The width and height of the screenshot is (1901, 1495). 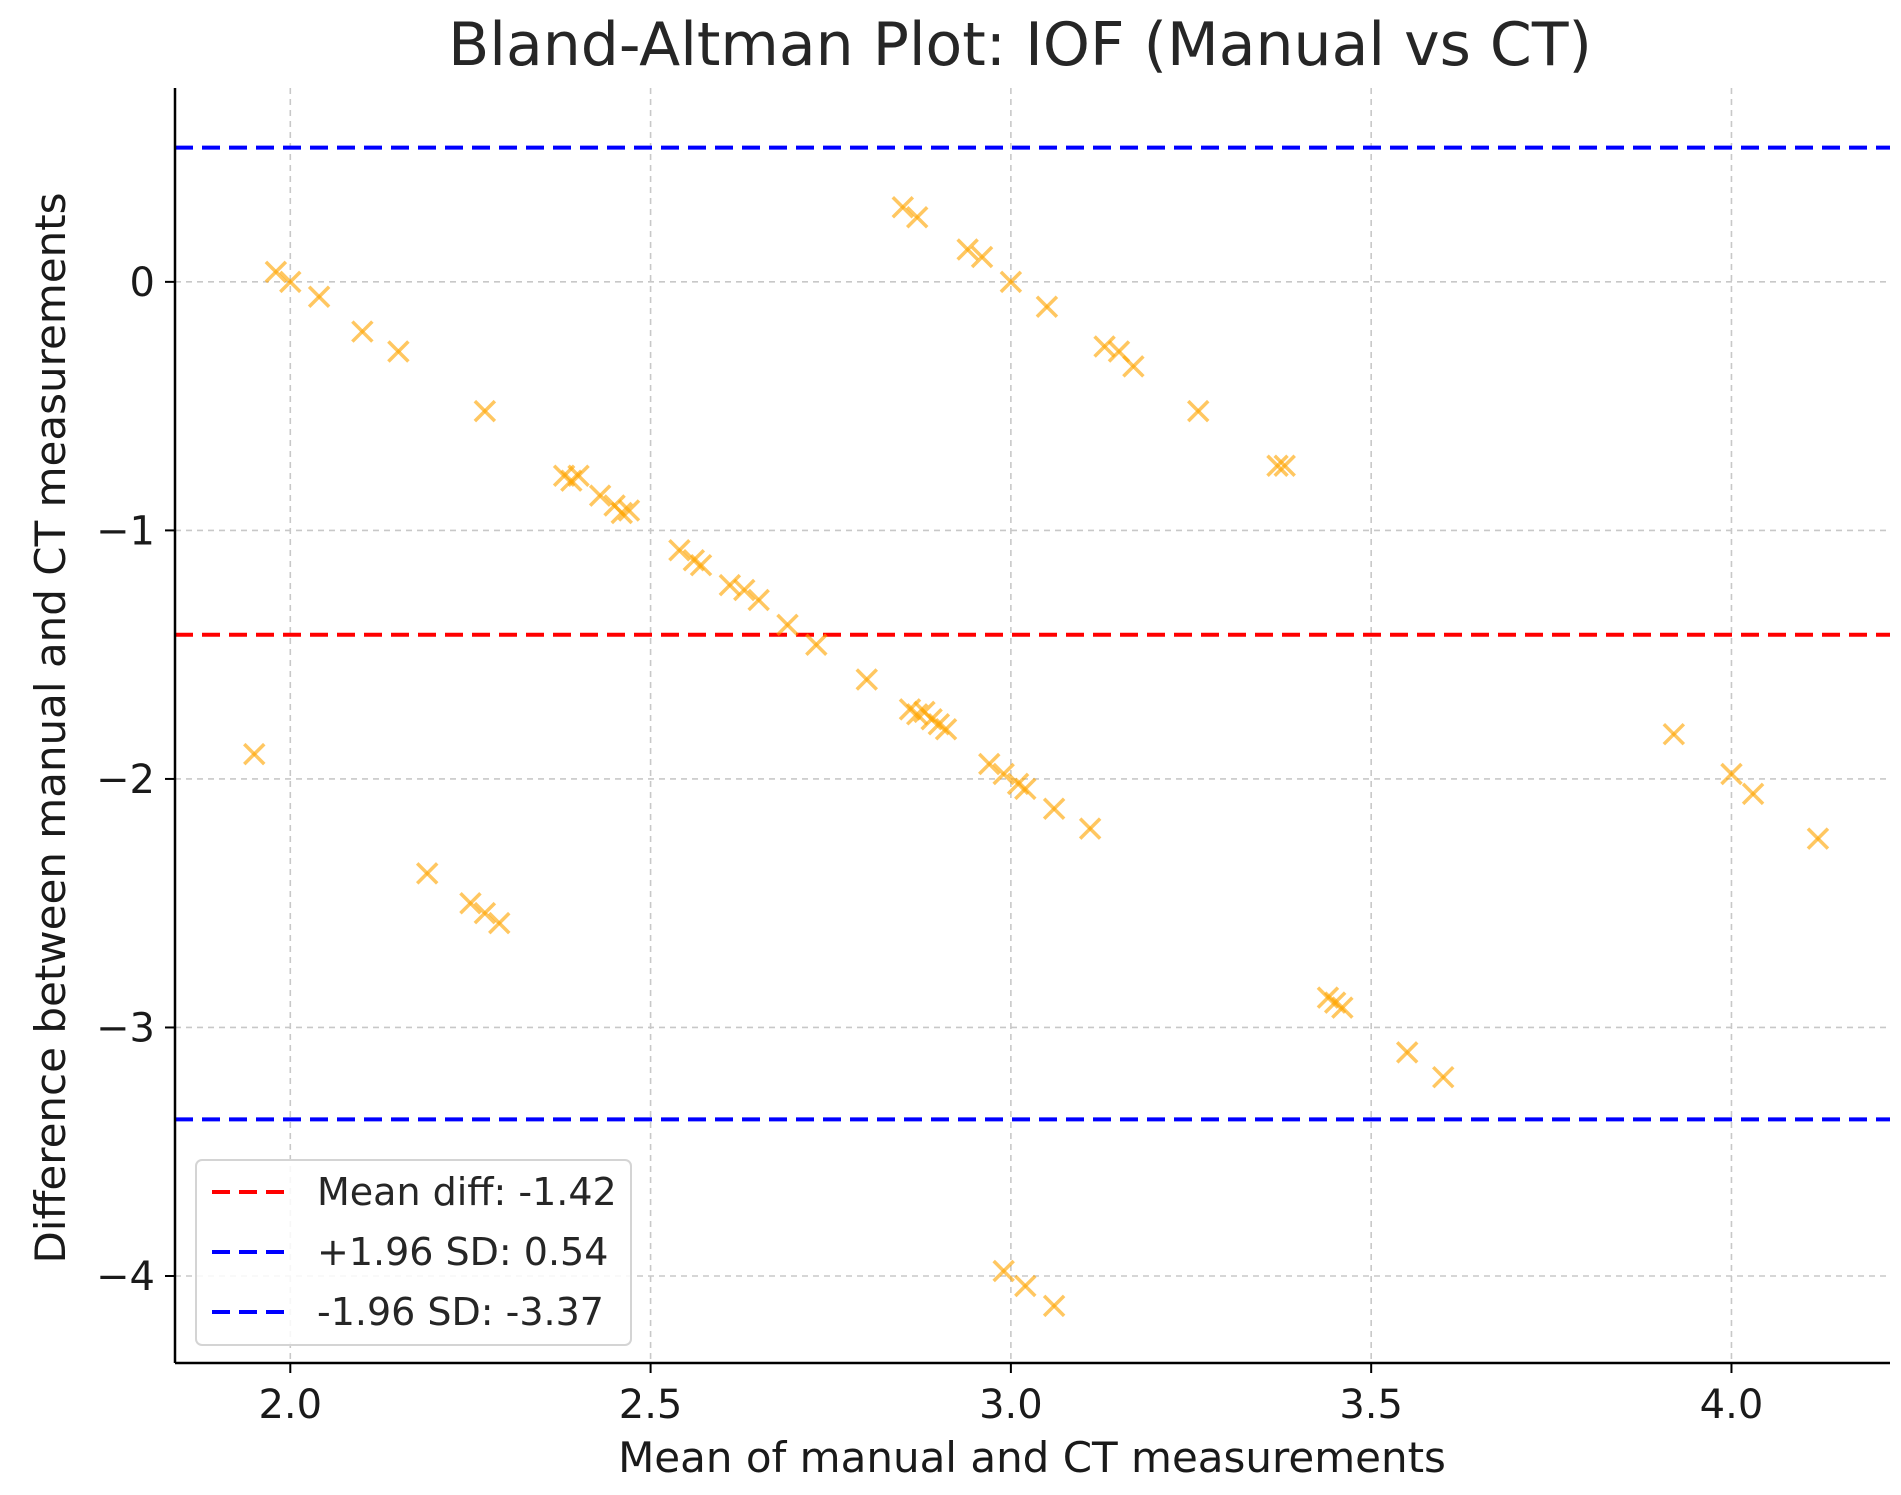 I want to click on y-tick-label: −1, so click(x=125, y=531).